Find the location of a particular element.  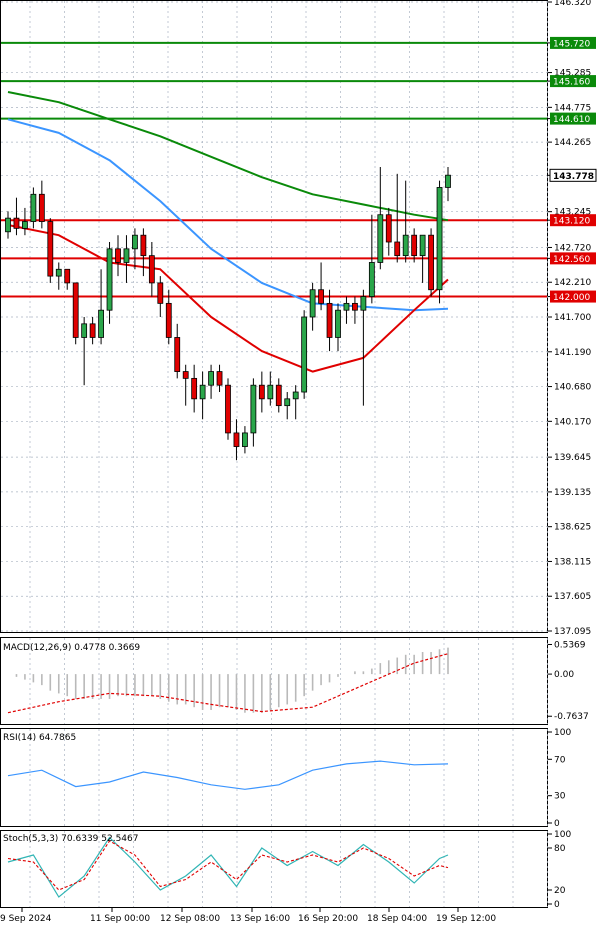

price-tick-label: 143.245 is located at coordinates (572, 213).